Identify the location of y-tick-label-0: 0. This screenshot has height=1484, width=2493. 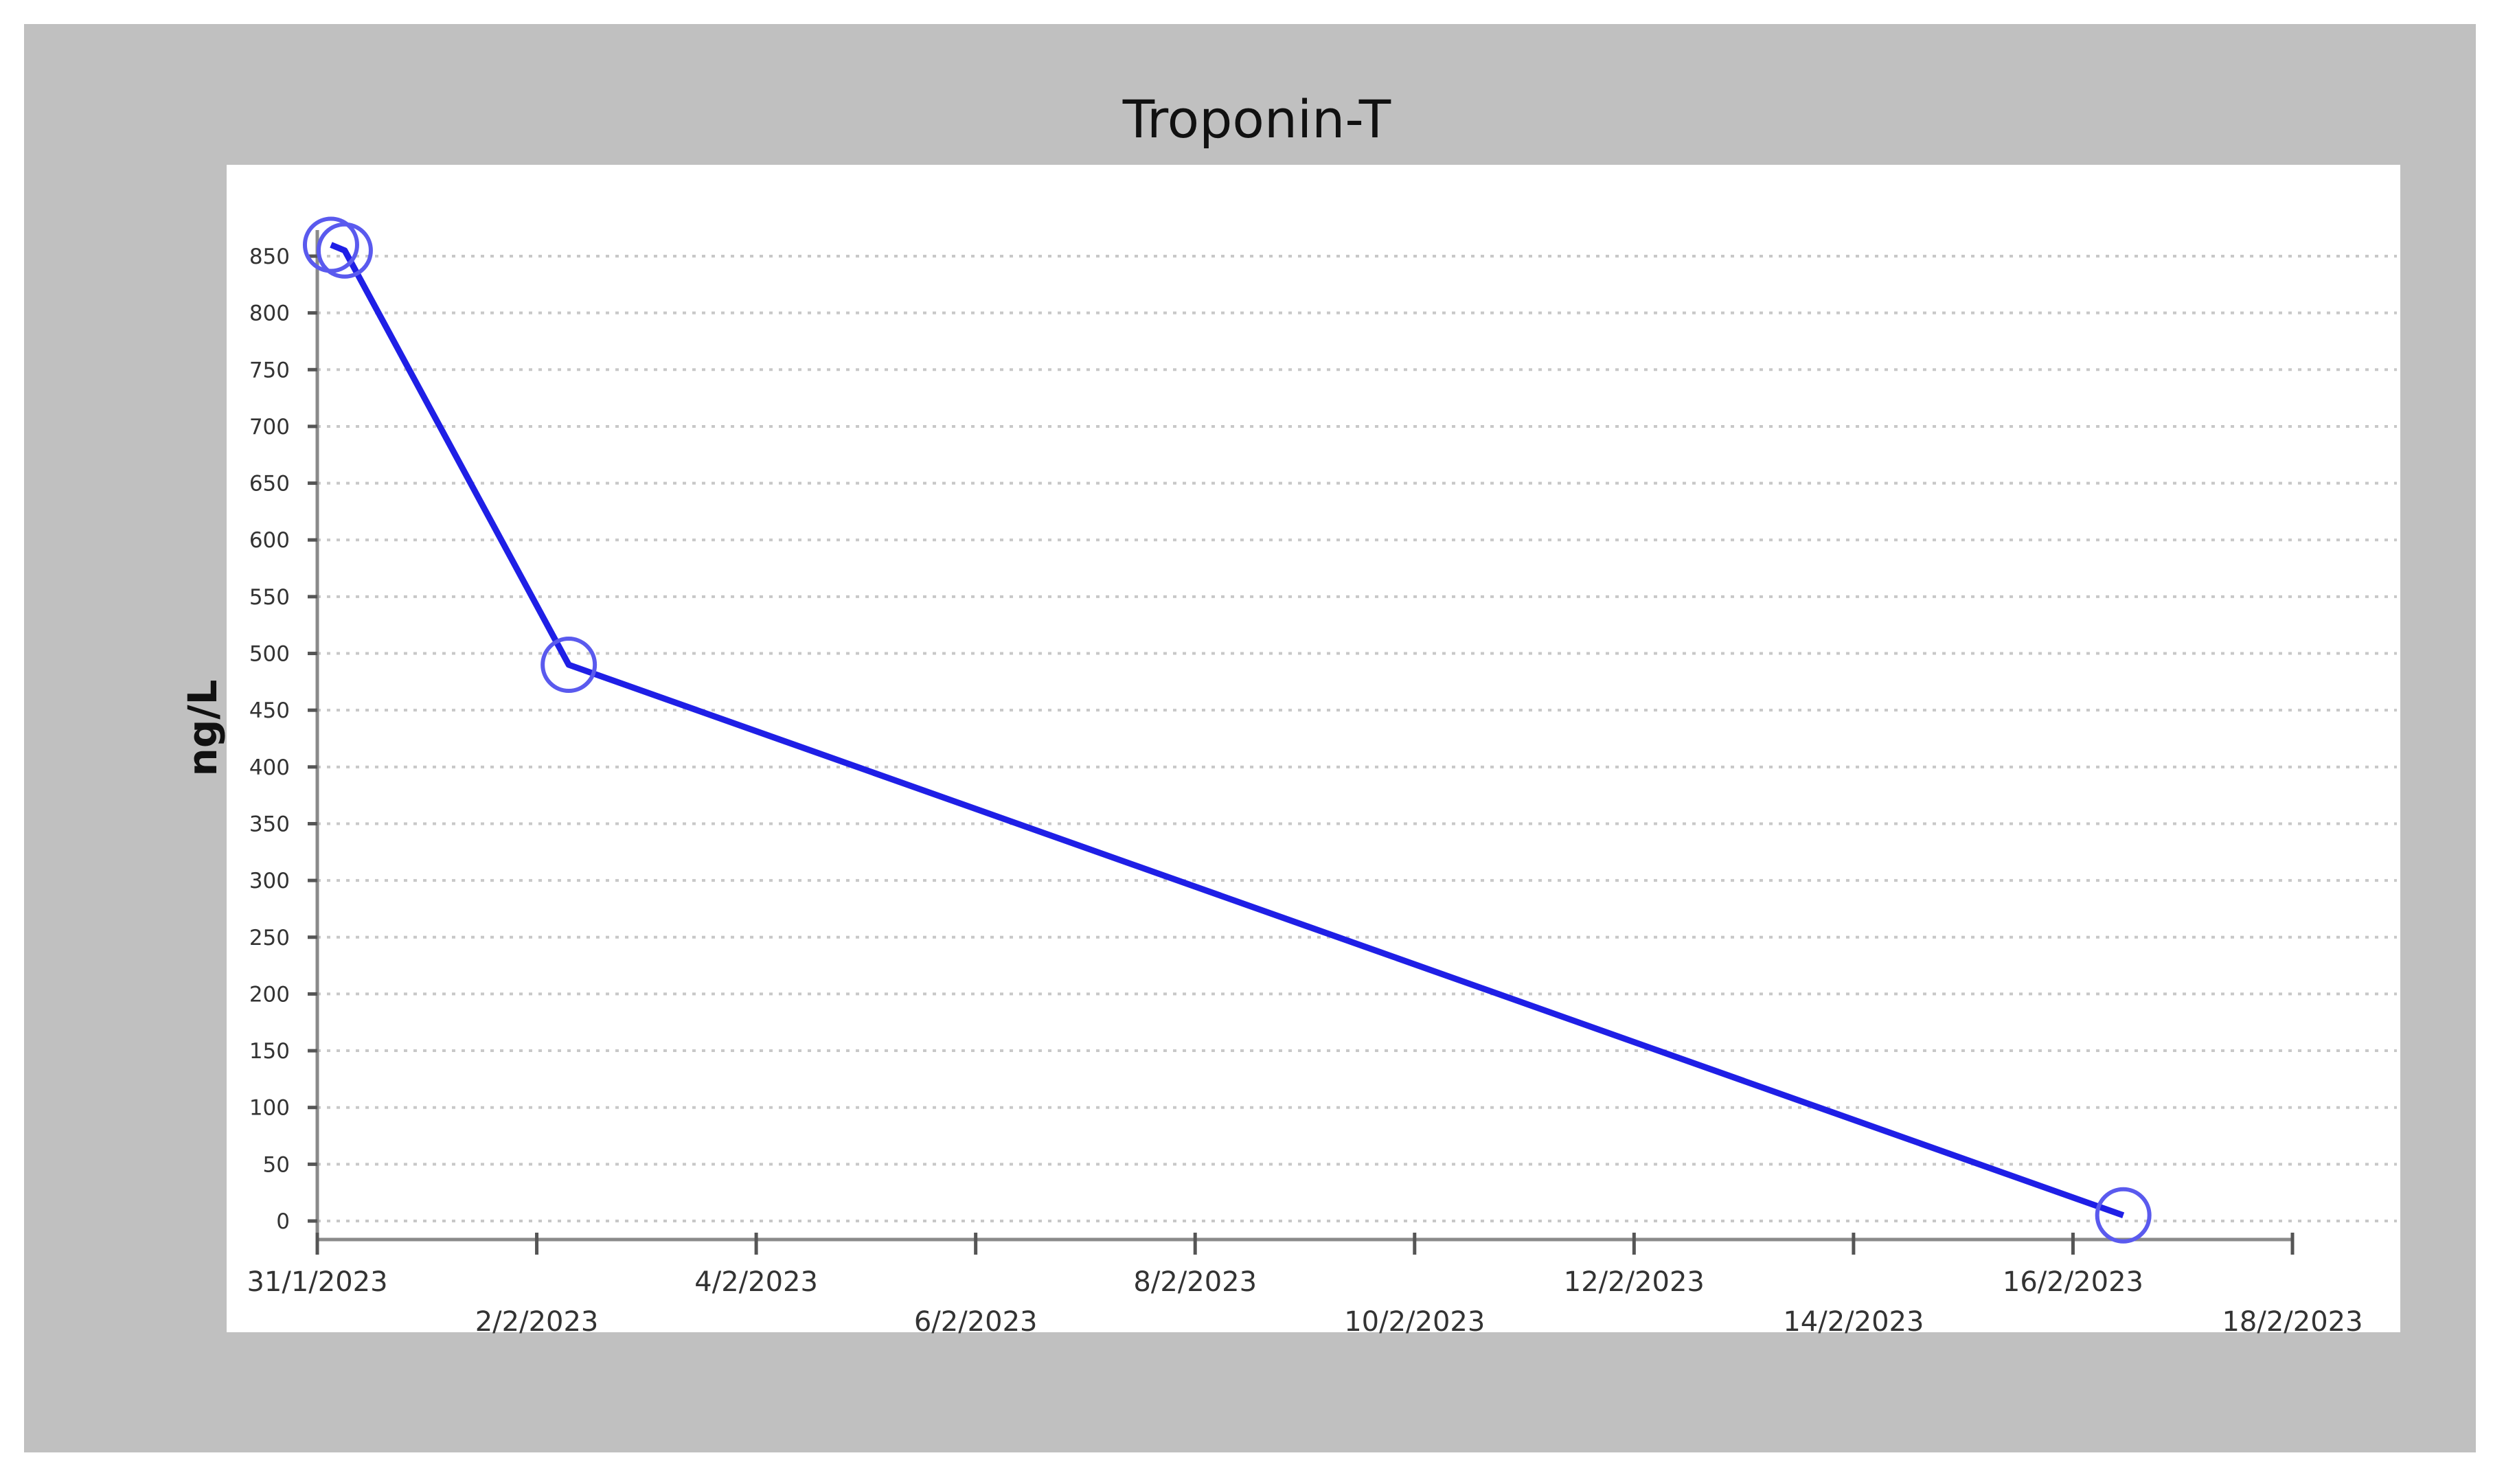
(283, 1222).